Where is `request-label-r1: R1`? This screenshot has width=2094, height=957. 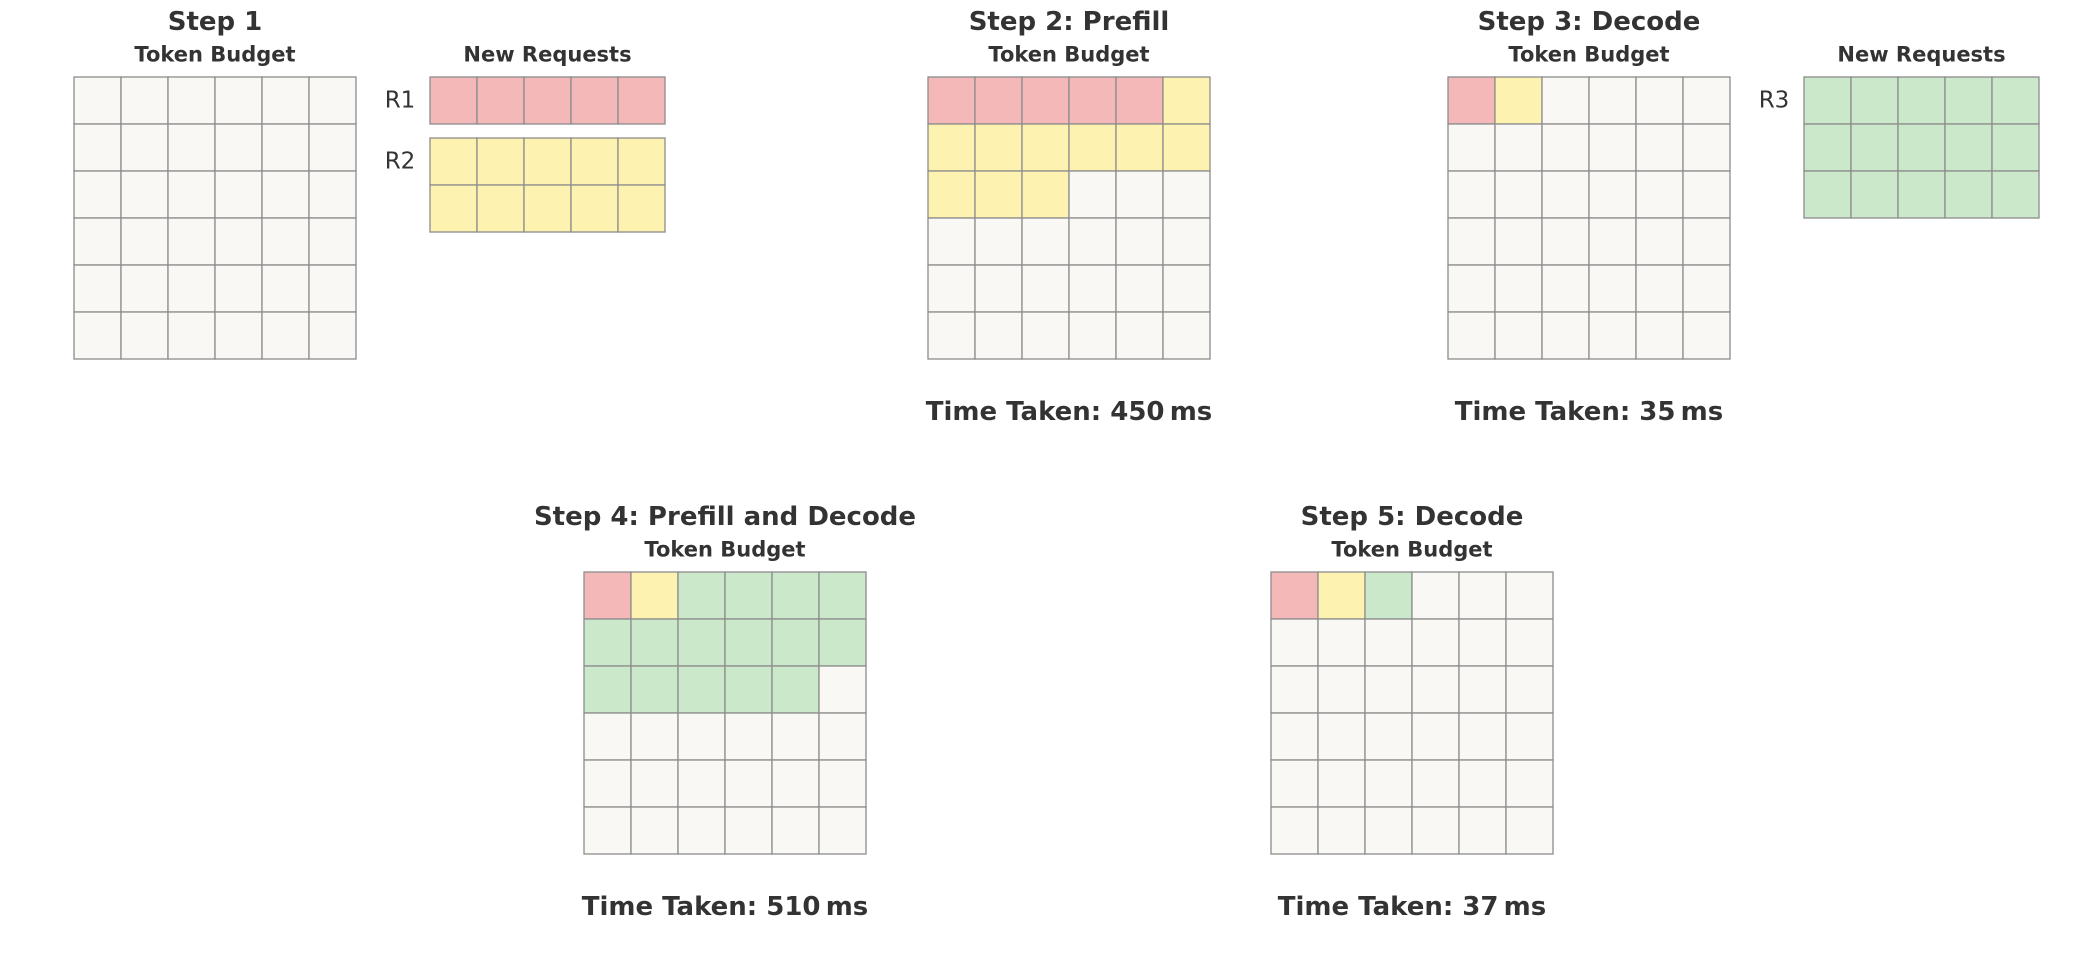 request-label-r1: R1 is located at coordinates (400, 100).